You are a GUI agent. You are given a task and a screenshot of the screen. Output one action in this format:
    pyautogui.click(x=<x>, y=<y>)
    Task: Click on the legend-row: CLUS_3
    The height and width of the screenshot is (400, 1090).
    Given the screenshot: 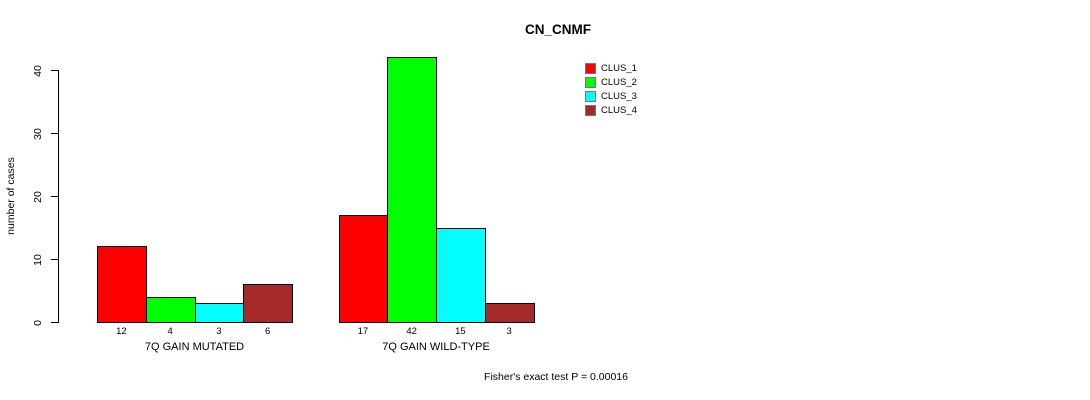 What is the action you would take?
    pyautogui.click(x=611, y=96)
    